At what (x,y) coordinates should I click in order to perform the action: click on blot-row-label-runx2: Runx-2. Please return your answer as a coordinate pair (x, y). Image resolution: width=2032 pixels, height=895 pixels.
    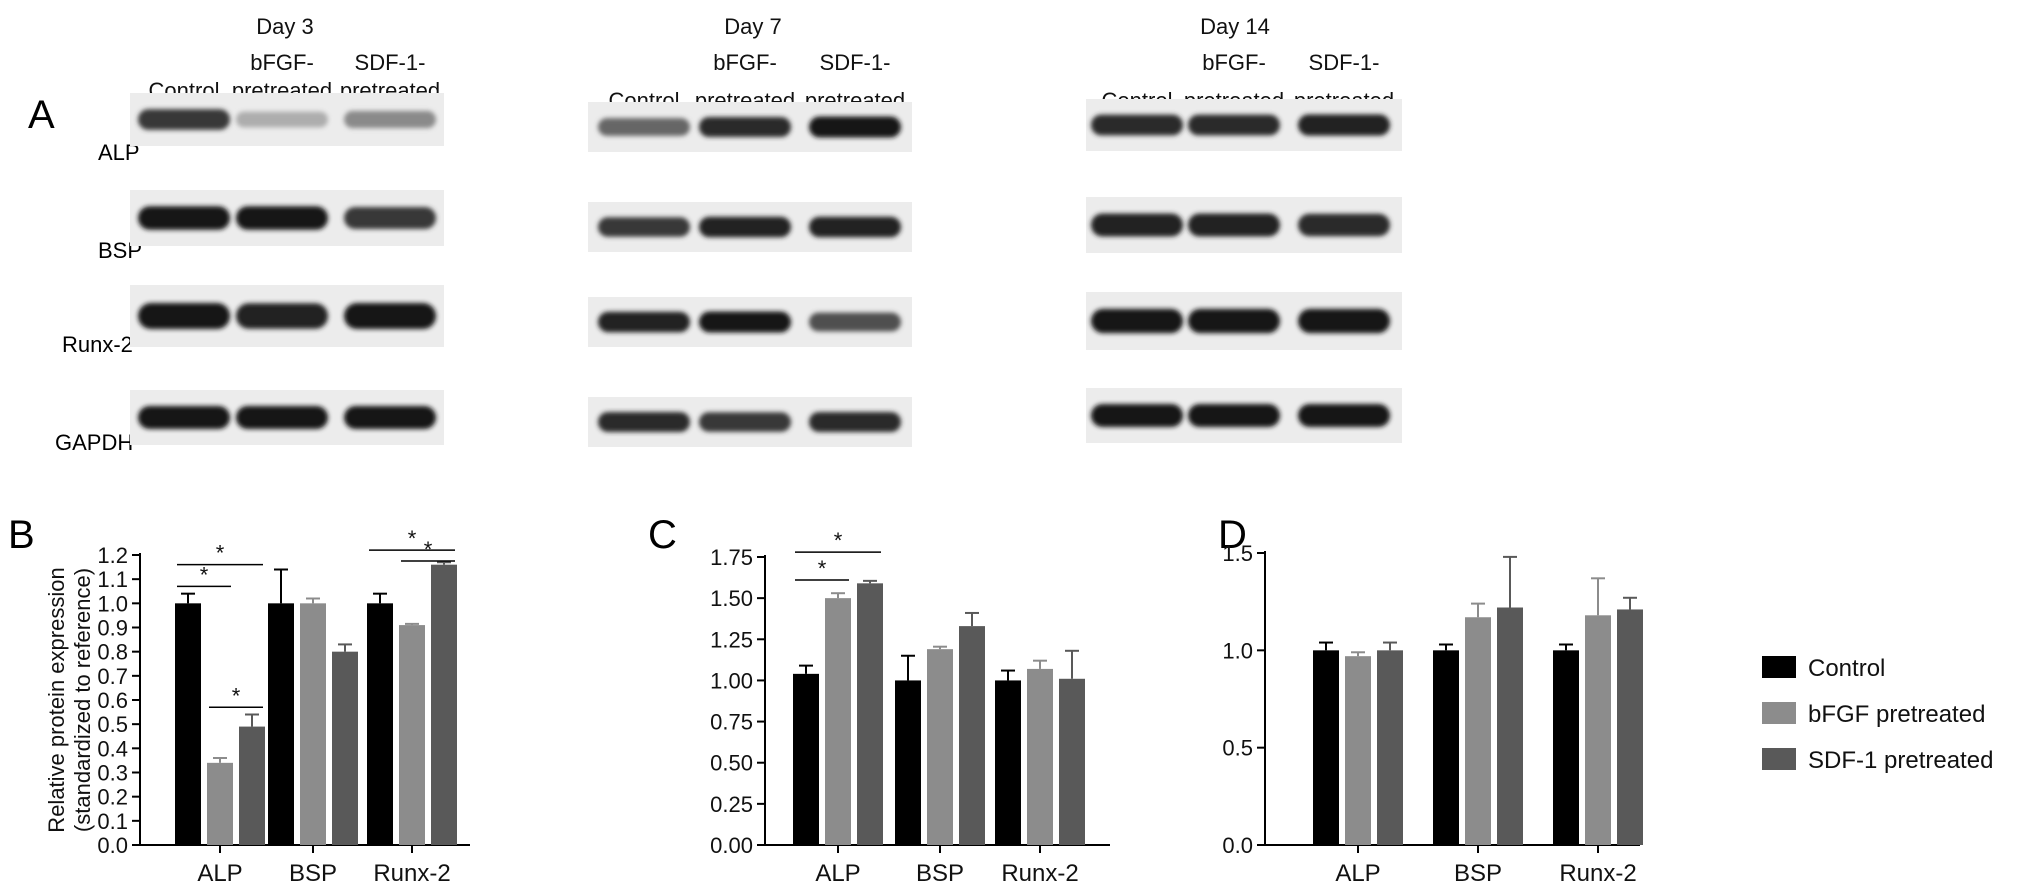
    Looking at the image, I should click on (97, 344).